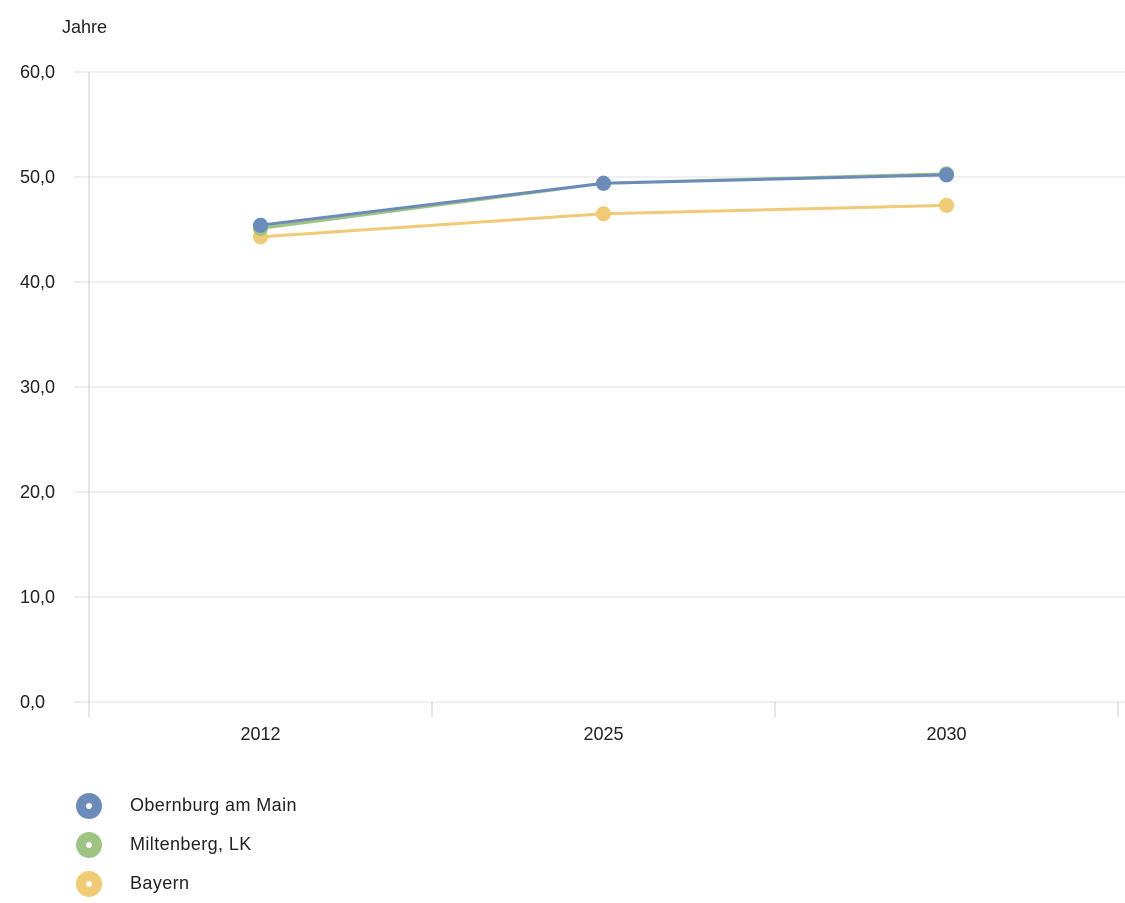 The height and width of the screenshot is (903, 1125). Describe the element at coordinates (37, 177) in the screenshot. I see `y-tick-label: 50,0` at that location.